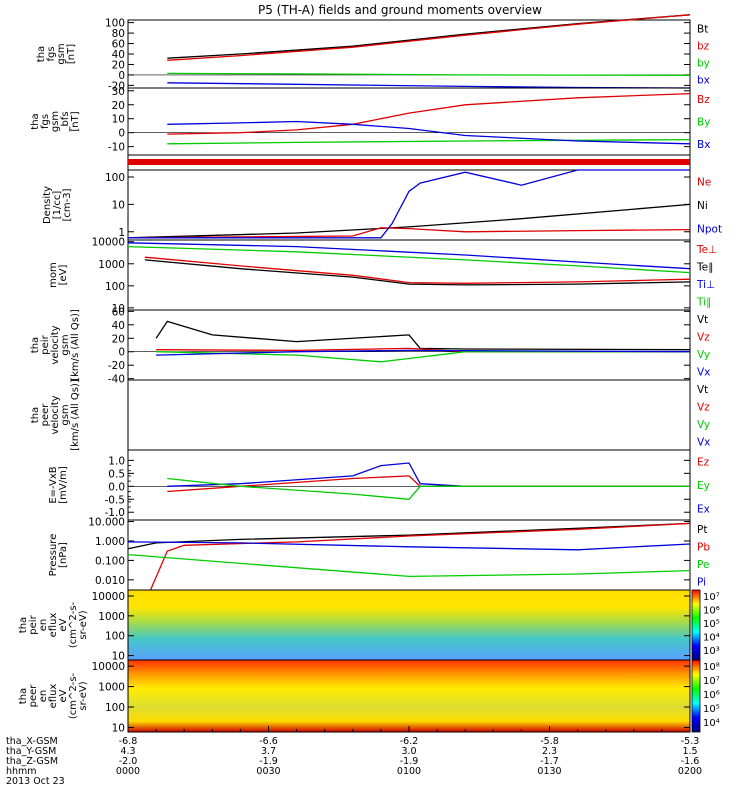 Image resolution: width=750 pixels, height=800 pixels. Describe the element at coordinates (106, 523) in the screenshot. I see `y-tick-label: 10.000` at that location.